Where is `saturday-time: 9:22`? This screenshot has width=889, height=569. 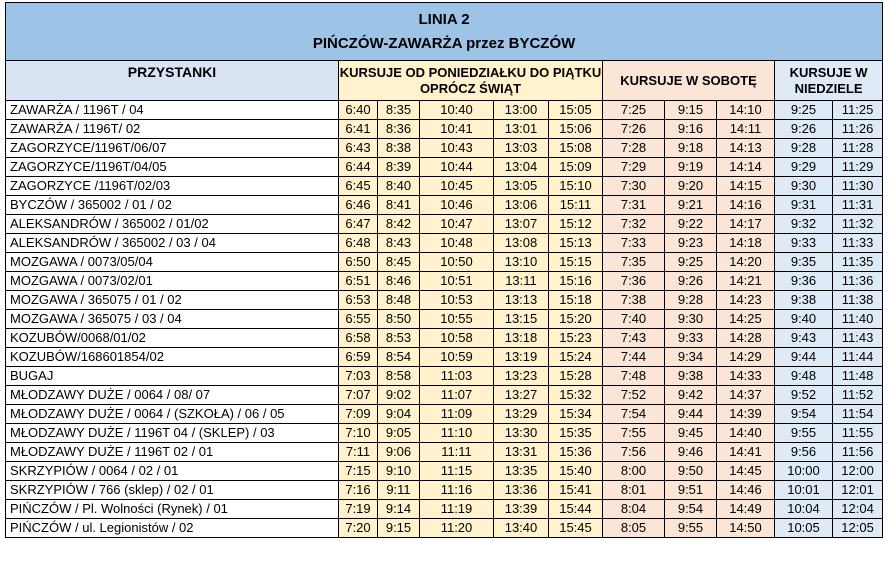
saturday-time: 9:22 is located at coordinates (690, 224).